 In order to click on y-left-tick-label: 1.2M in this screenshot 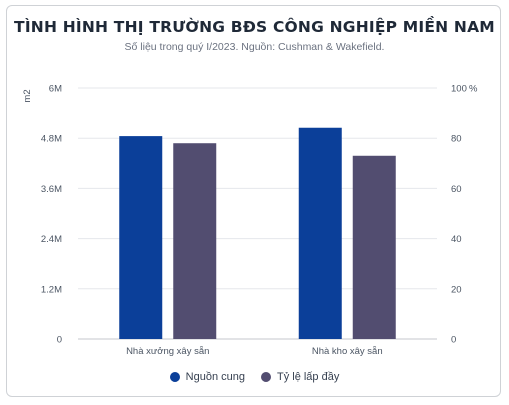, I will do `click(51, 289)`.